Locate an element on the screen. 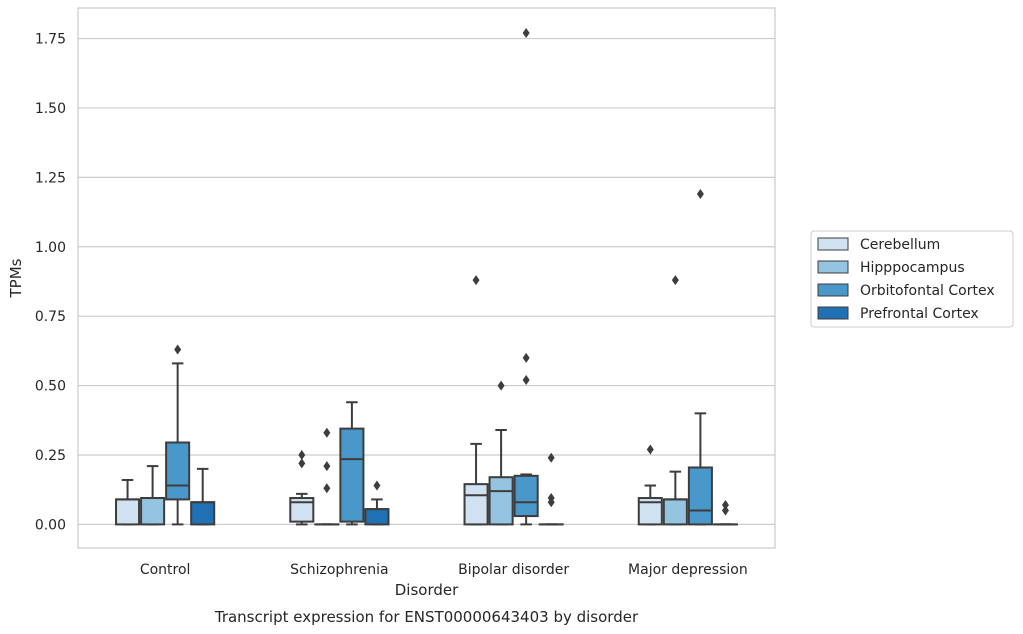 This screenshot has height=634, width=1023. y-axis-label: TPMs is located at coordinates (16, 278).